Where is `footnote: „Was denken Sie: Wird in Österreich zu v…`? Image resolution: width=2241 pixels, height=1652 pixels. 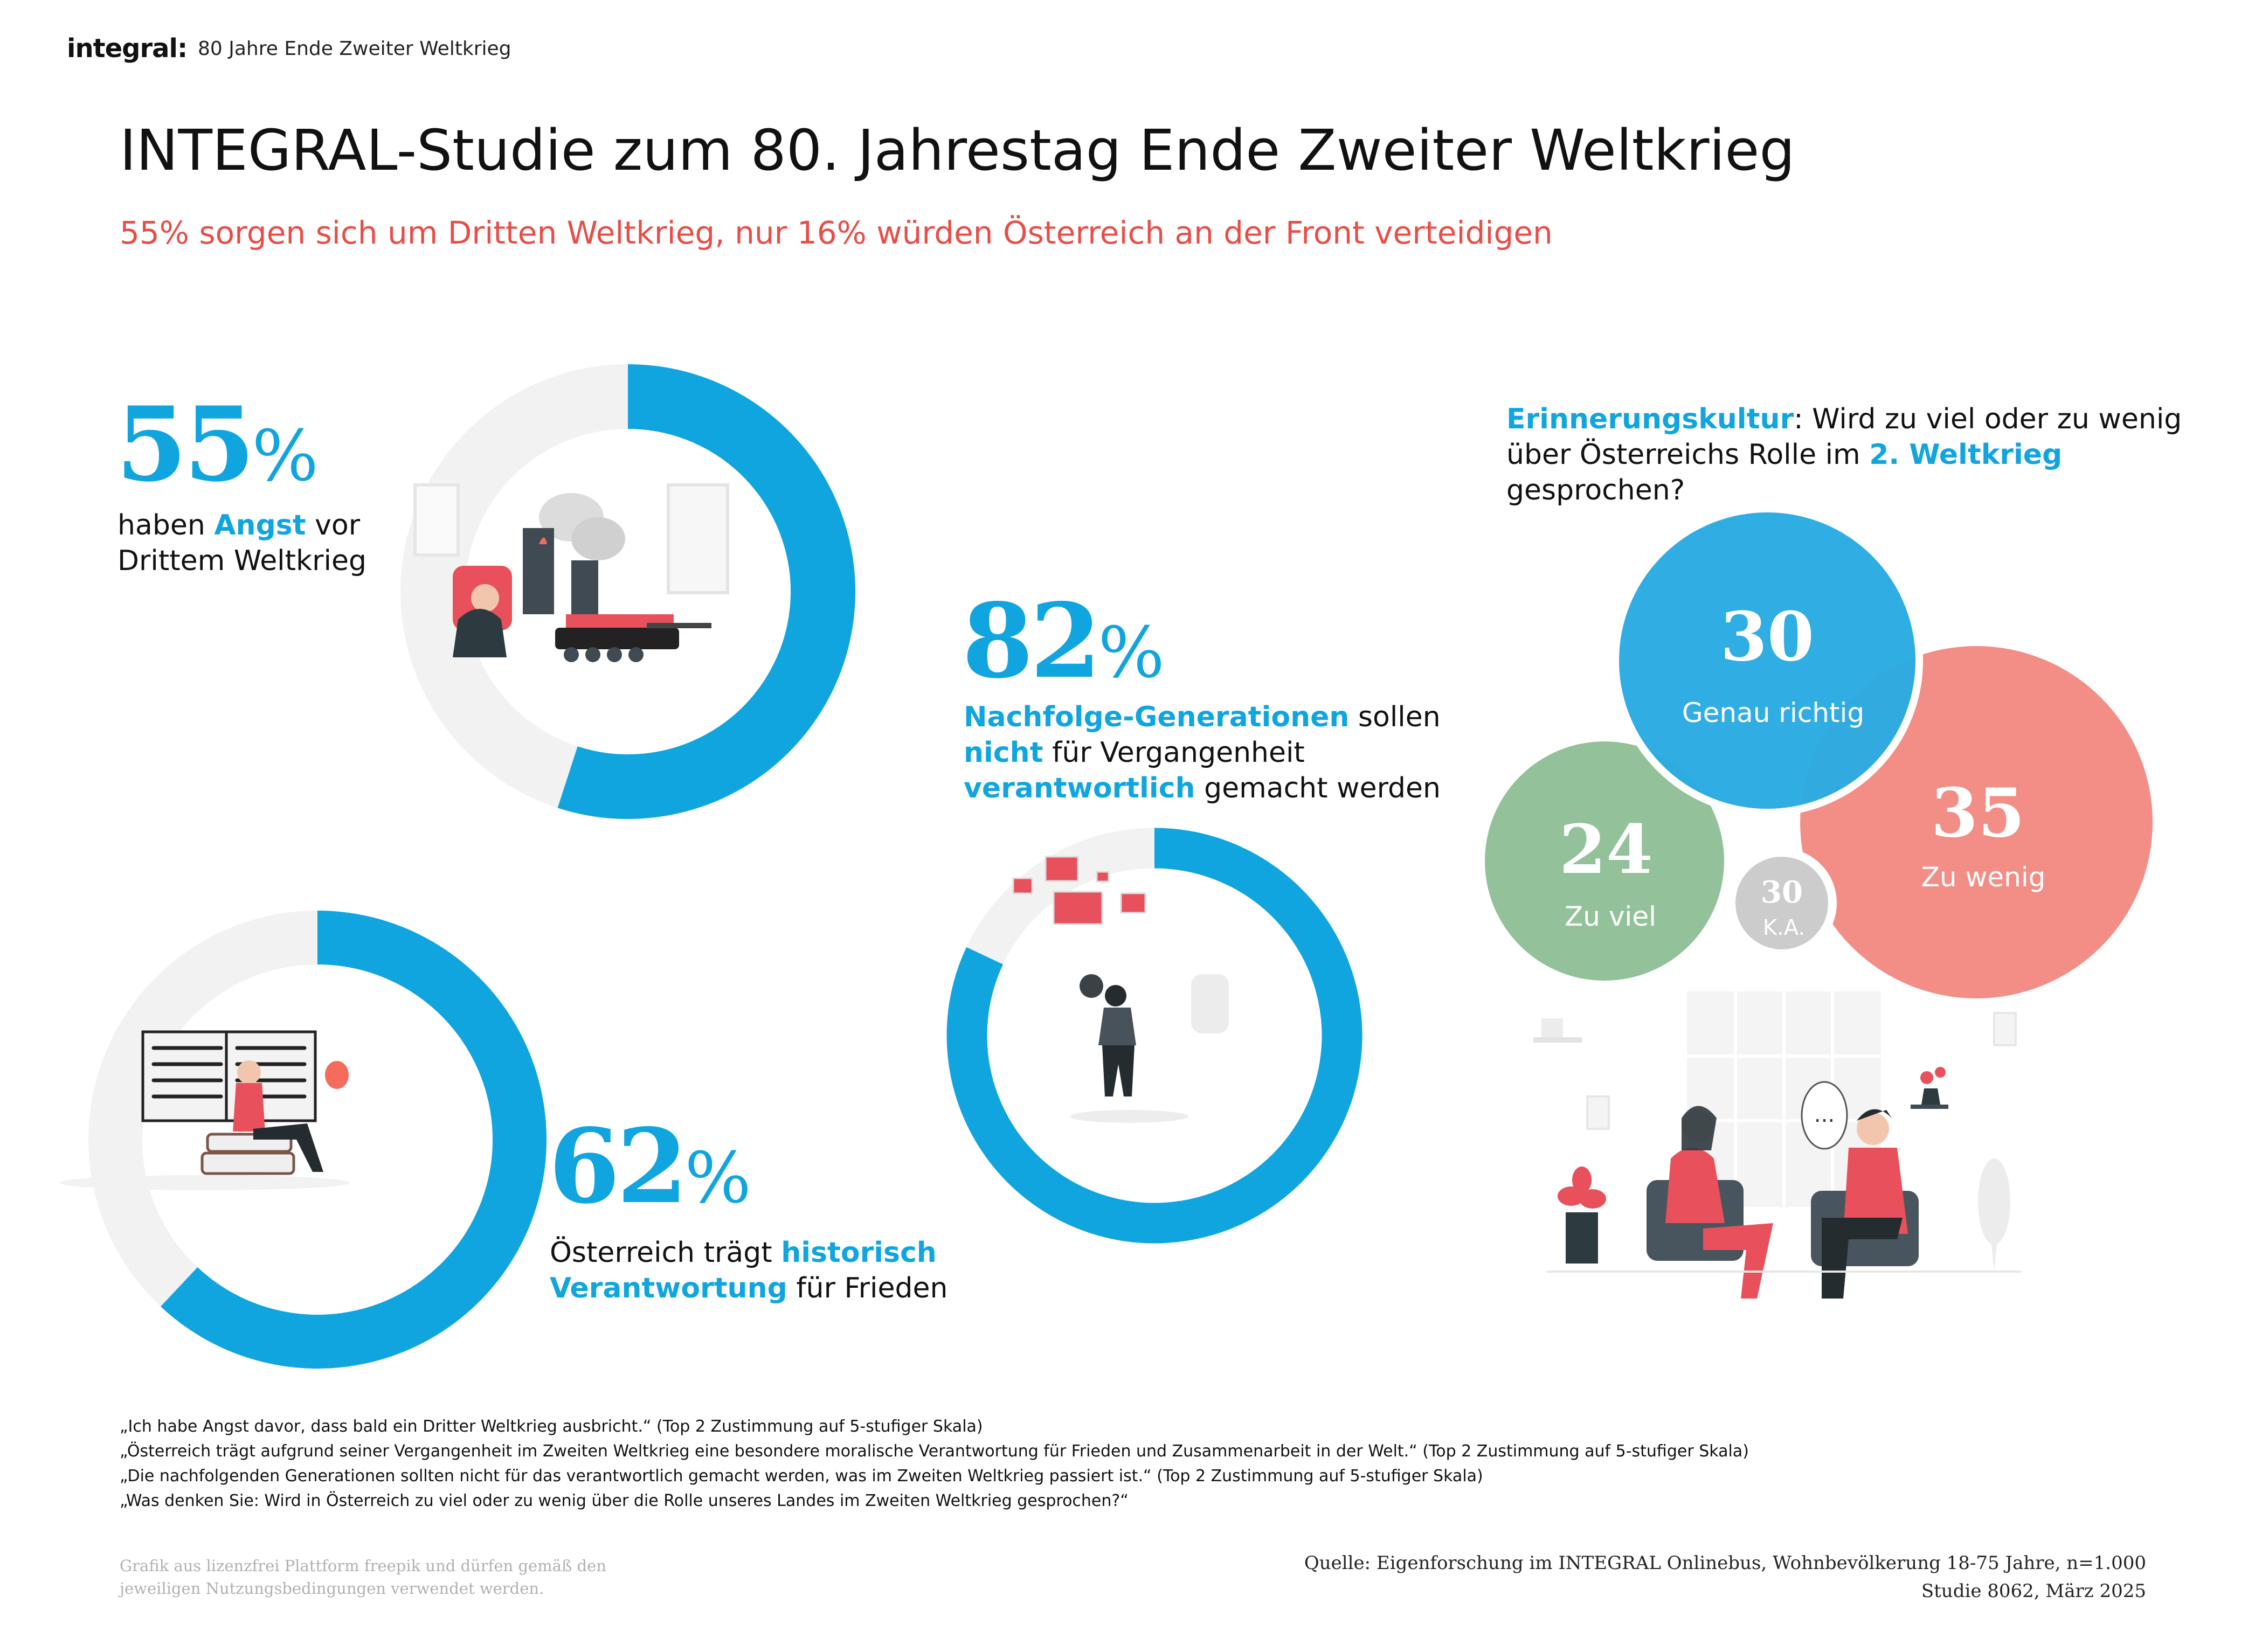
footnote: „Was denken Sie: Wird in Österreich zu v… is located at coordinates (625, 1500).